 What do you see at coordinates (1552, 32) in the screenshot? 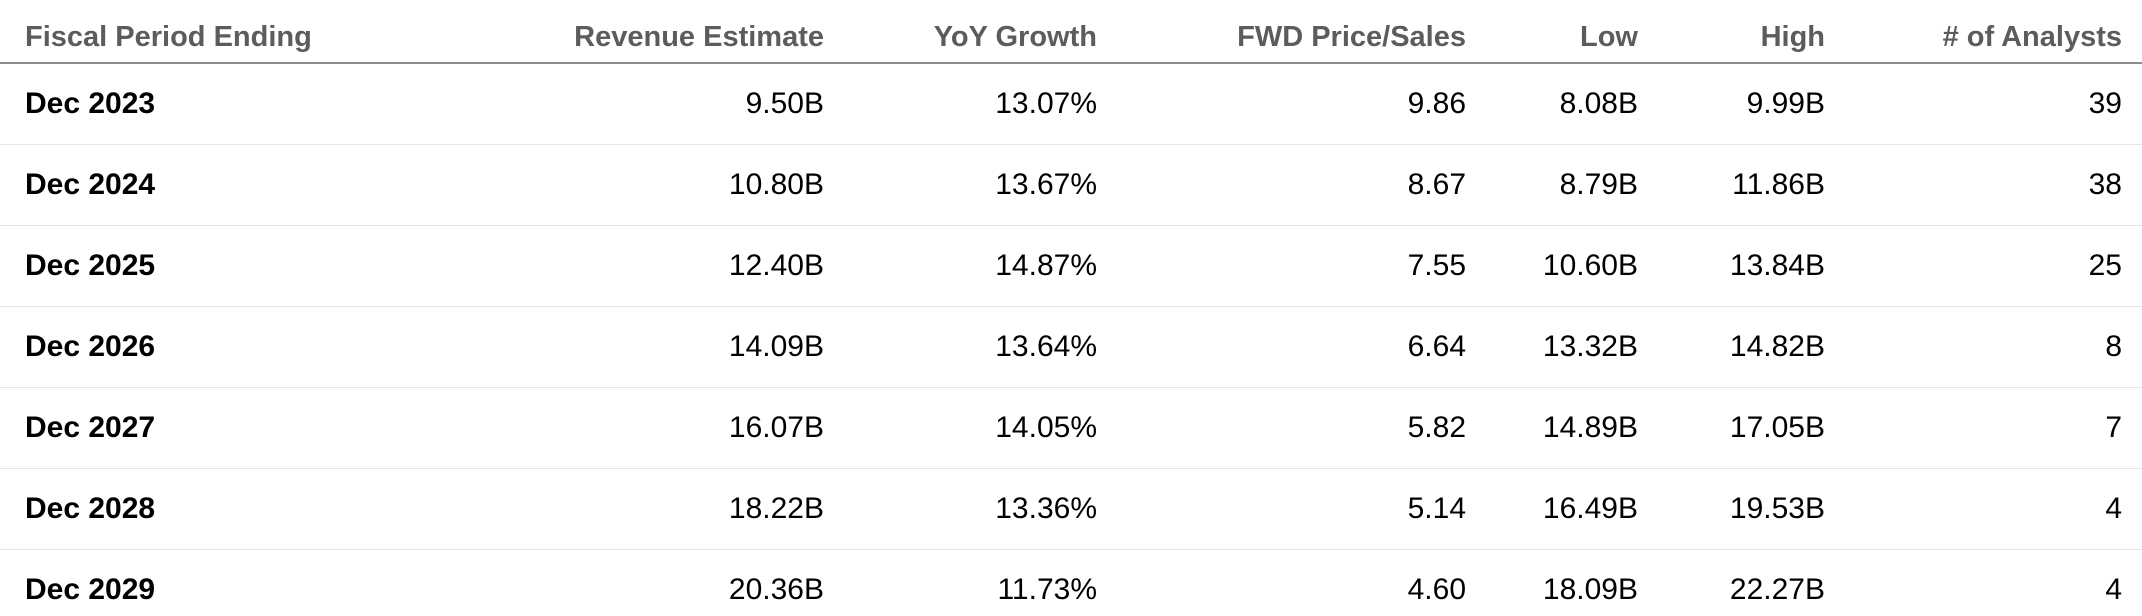
I see `col-header-low: Low` at bounding box center [1552, 32].